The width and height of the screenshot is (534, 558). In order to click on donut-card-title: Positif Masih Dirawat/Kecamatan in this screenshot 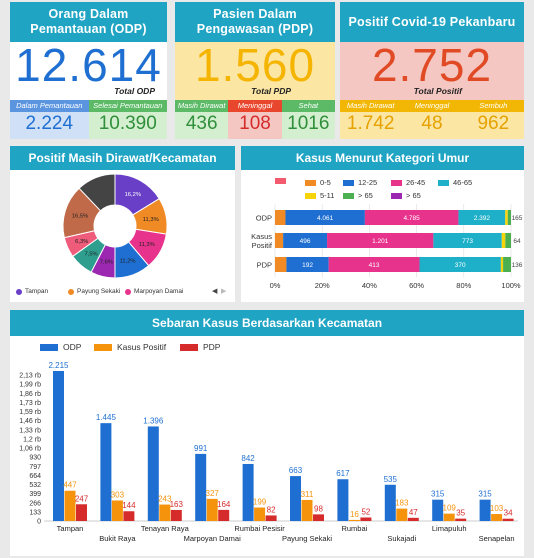, I will do `click(122, 158)`.